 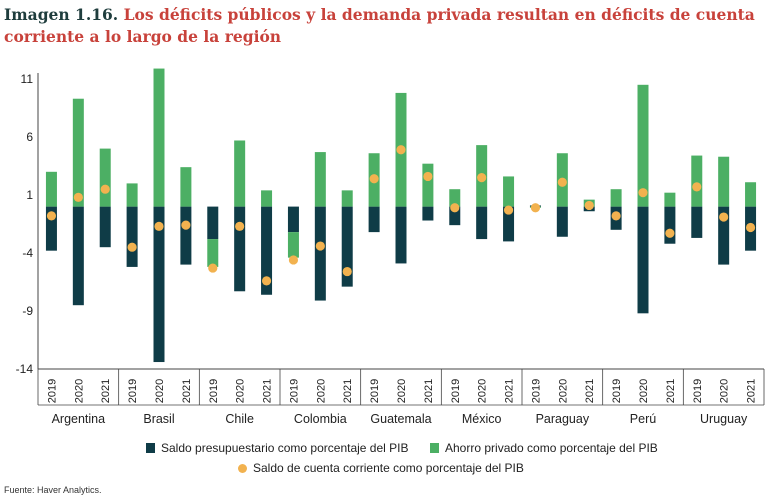 What do you see at coordinates (27, 79) in the screenshot?
I see `y-tick-label: 11` at bounding box center [27, 79].